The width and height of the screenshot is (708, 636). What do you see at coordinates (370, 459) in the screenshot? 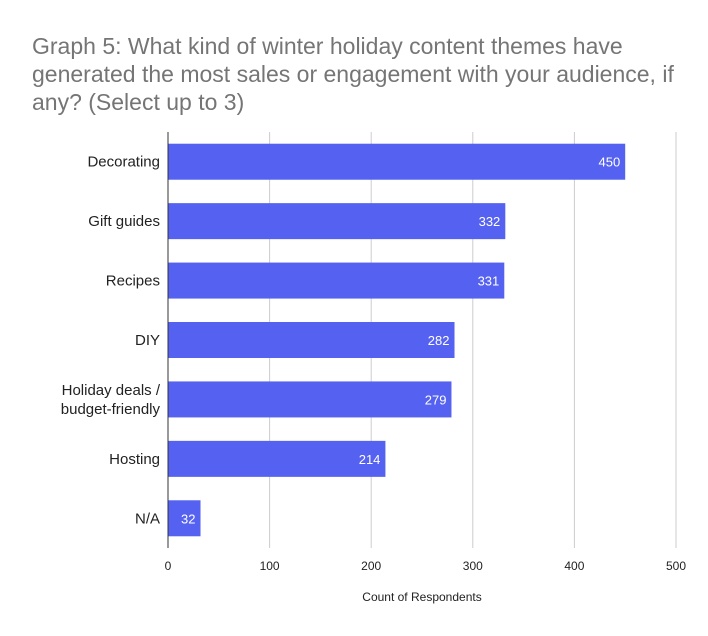
I see `data-label: 214` at bounding box center [370, 459].